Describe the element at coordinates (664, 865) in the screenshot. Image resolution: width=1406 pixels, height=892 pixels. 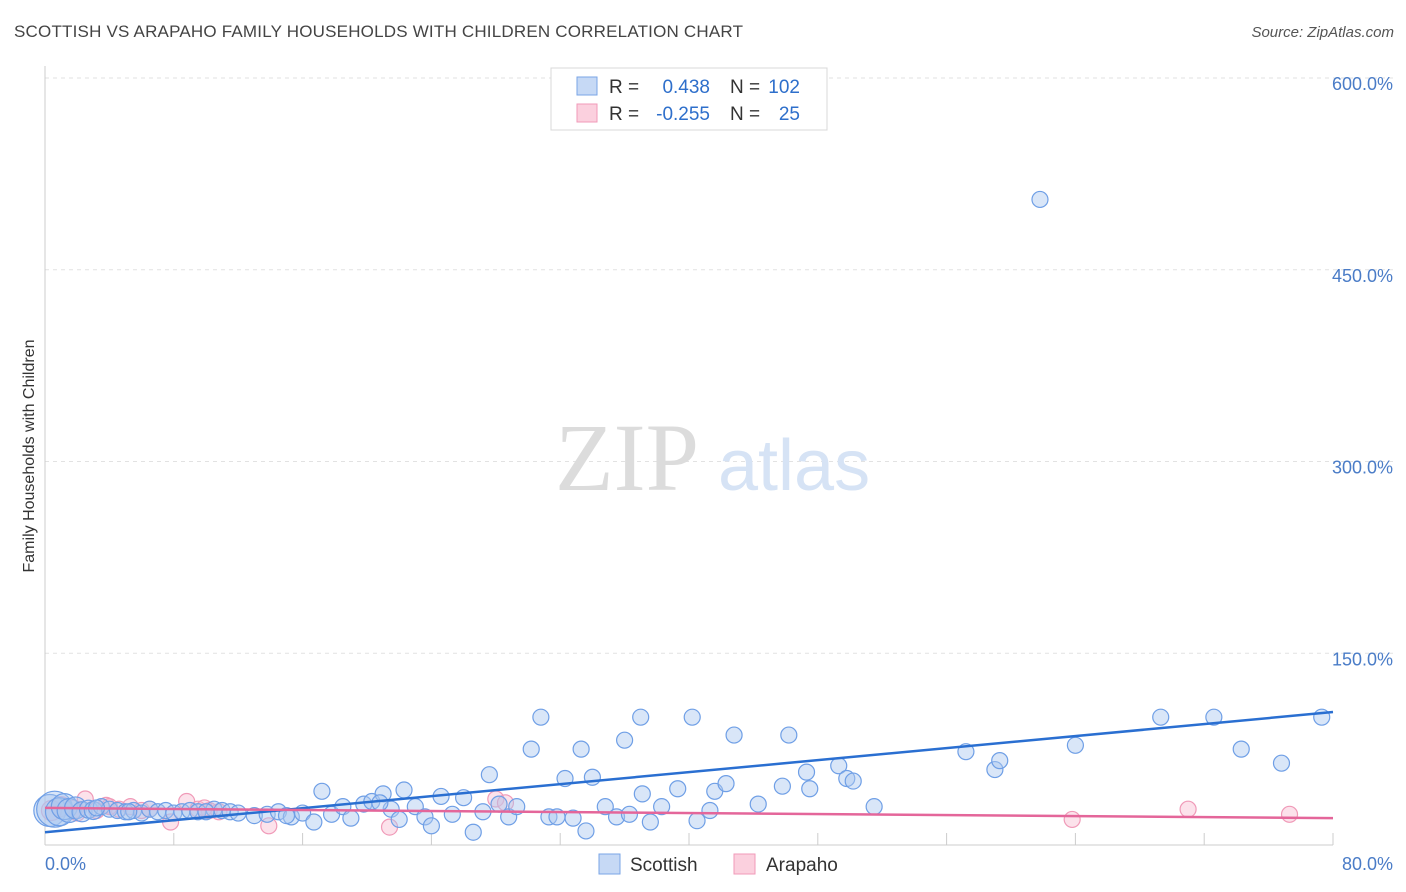
I see `legend-scottish-label: Scottish` at that location.